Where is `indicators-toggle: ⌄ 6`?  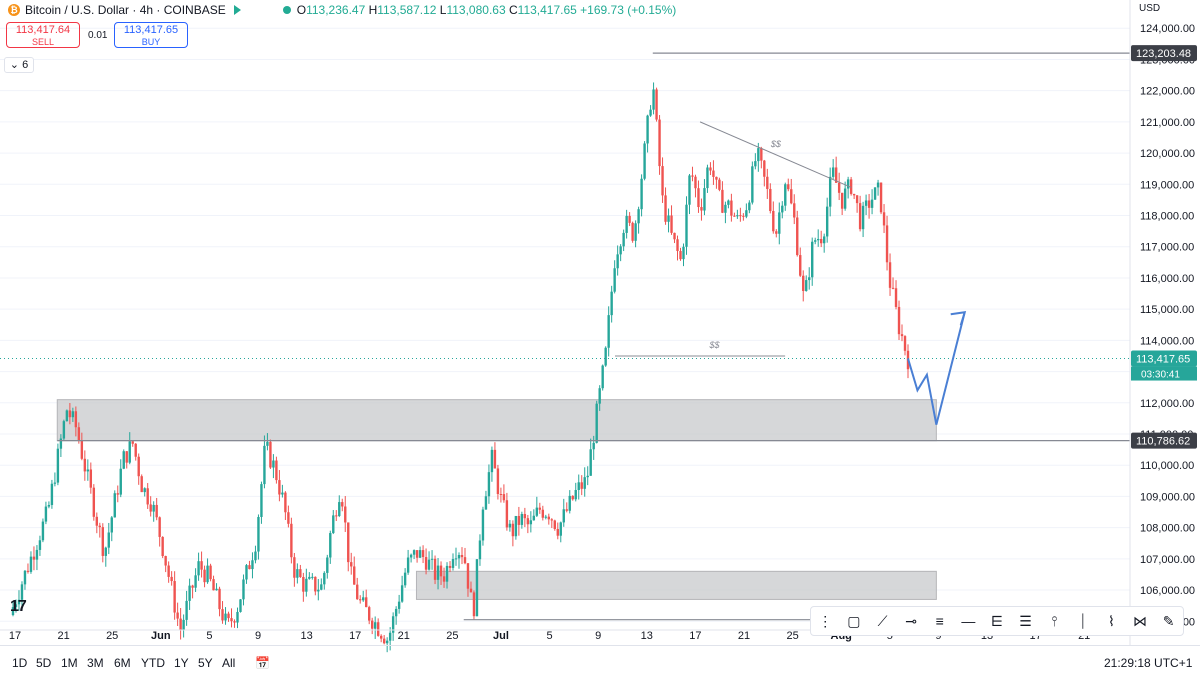 indicators-toggle: ⌄ 6 is located at coordinates (19, 65).